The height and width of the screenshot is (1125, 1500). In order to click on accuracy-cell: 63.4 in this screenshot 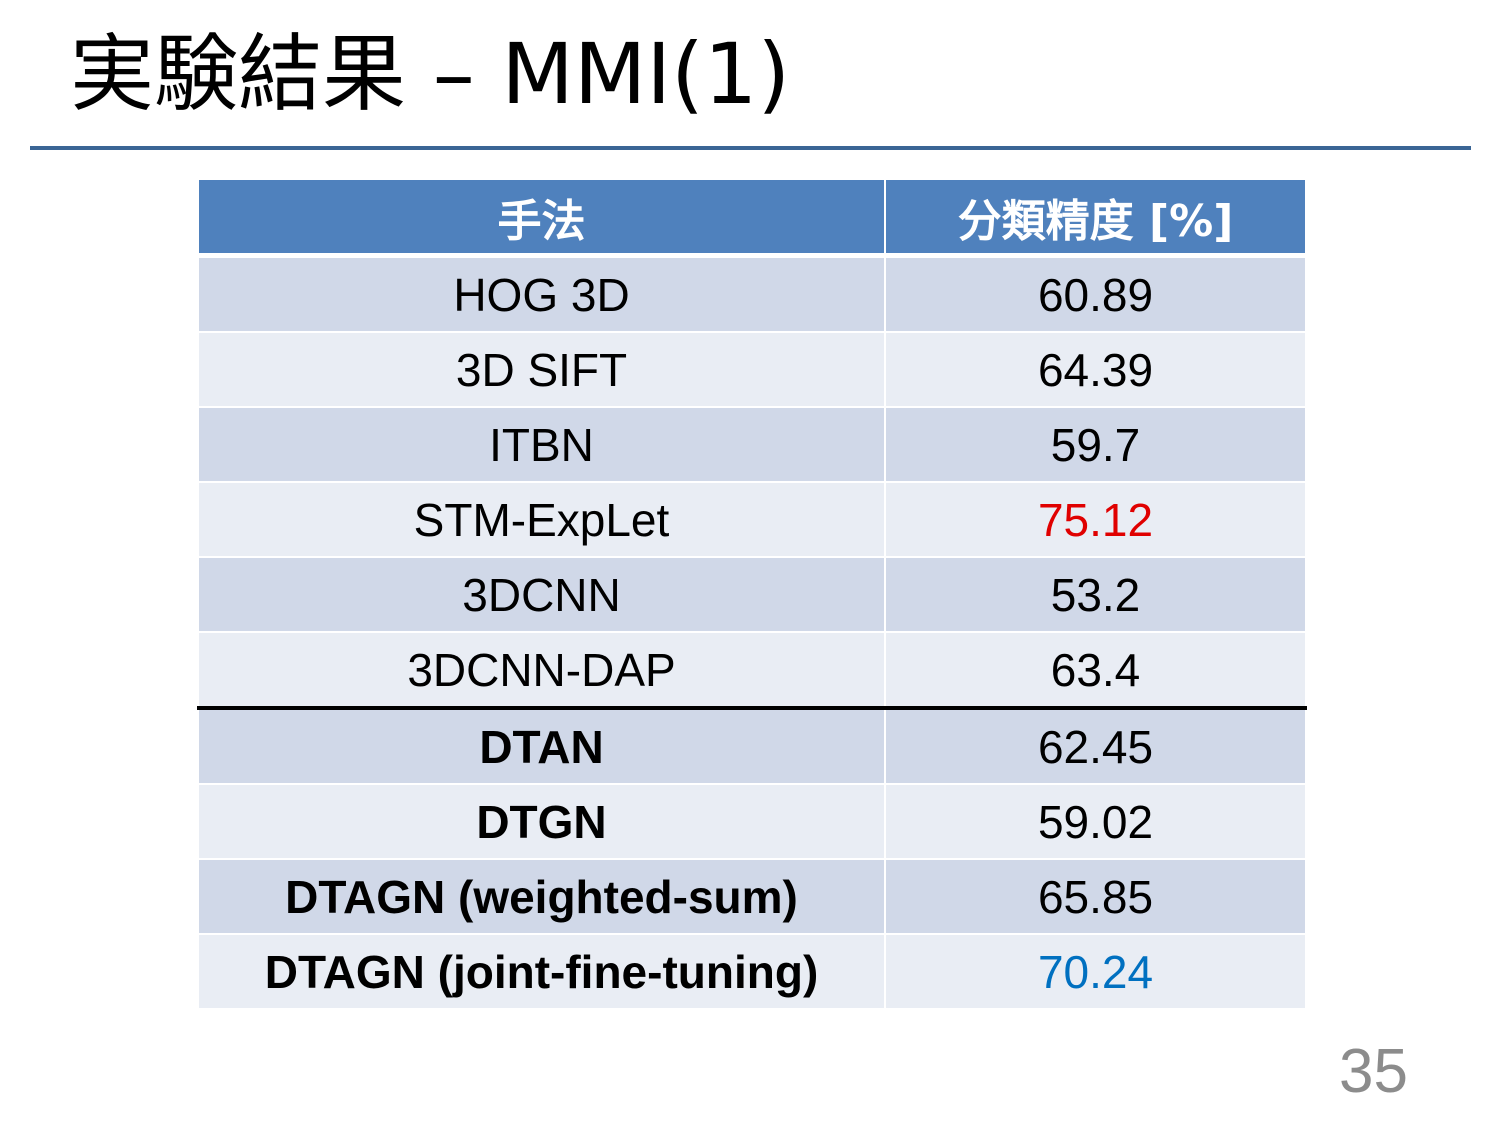, I will do `click(1095, 670)`.